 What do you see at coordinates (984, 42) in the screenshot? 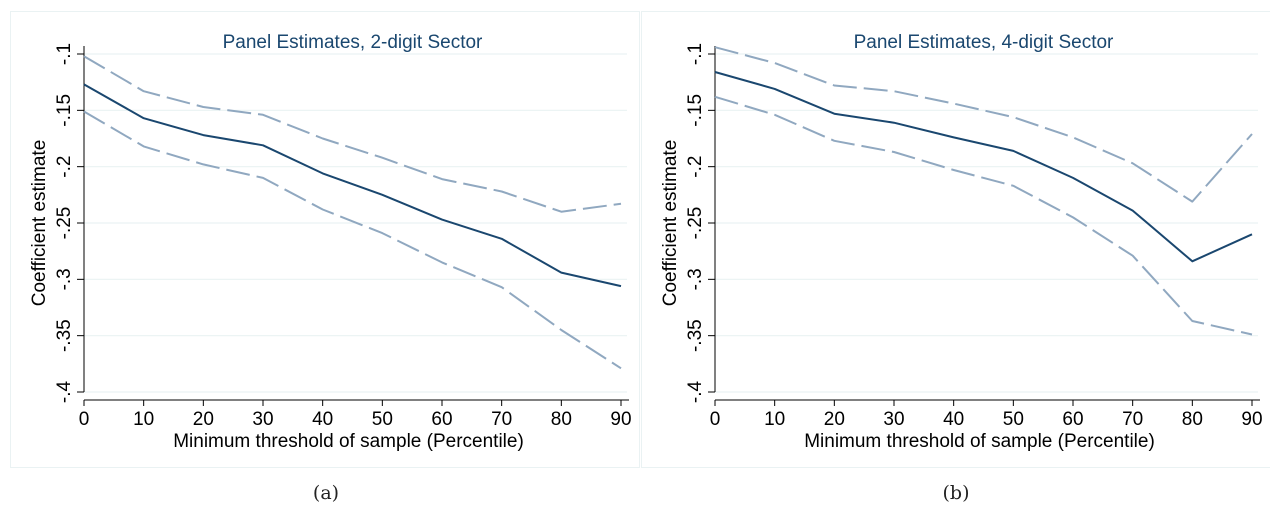
I see `chart-title: Panel Estimates, 4-digit Sector` at bounding box center [984, 42].